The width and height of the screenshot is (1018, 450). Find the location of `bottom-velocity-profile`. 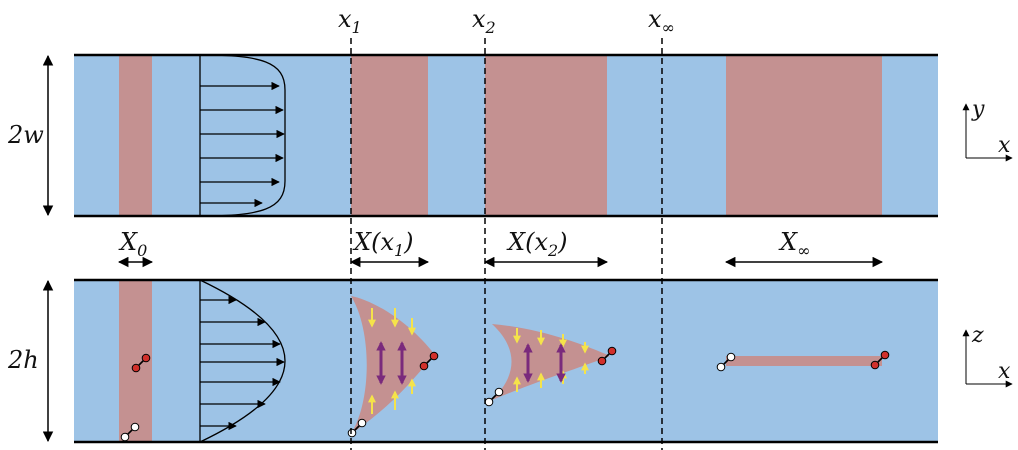

bottom-velocity-profile is located at coordinates (242, 361).